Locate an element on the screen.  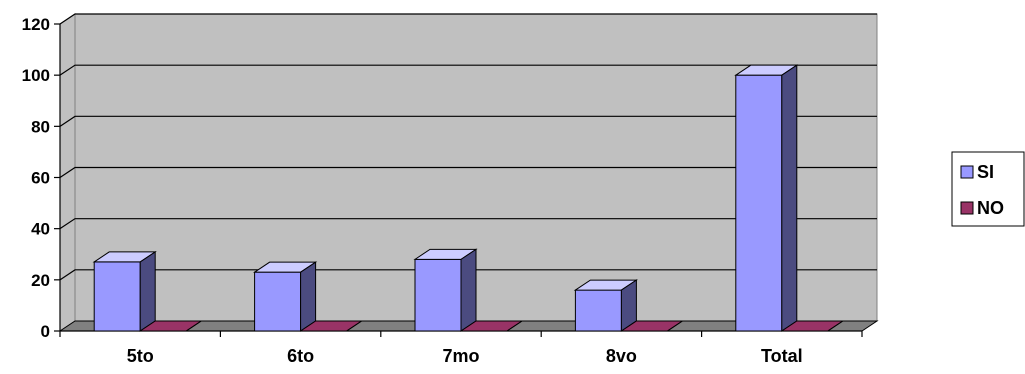
y-tick-label: 60 is located at coordinates (40, 178).